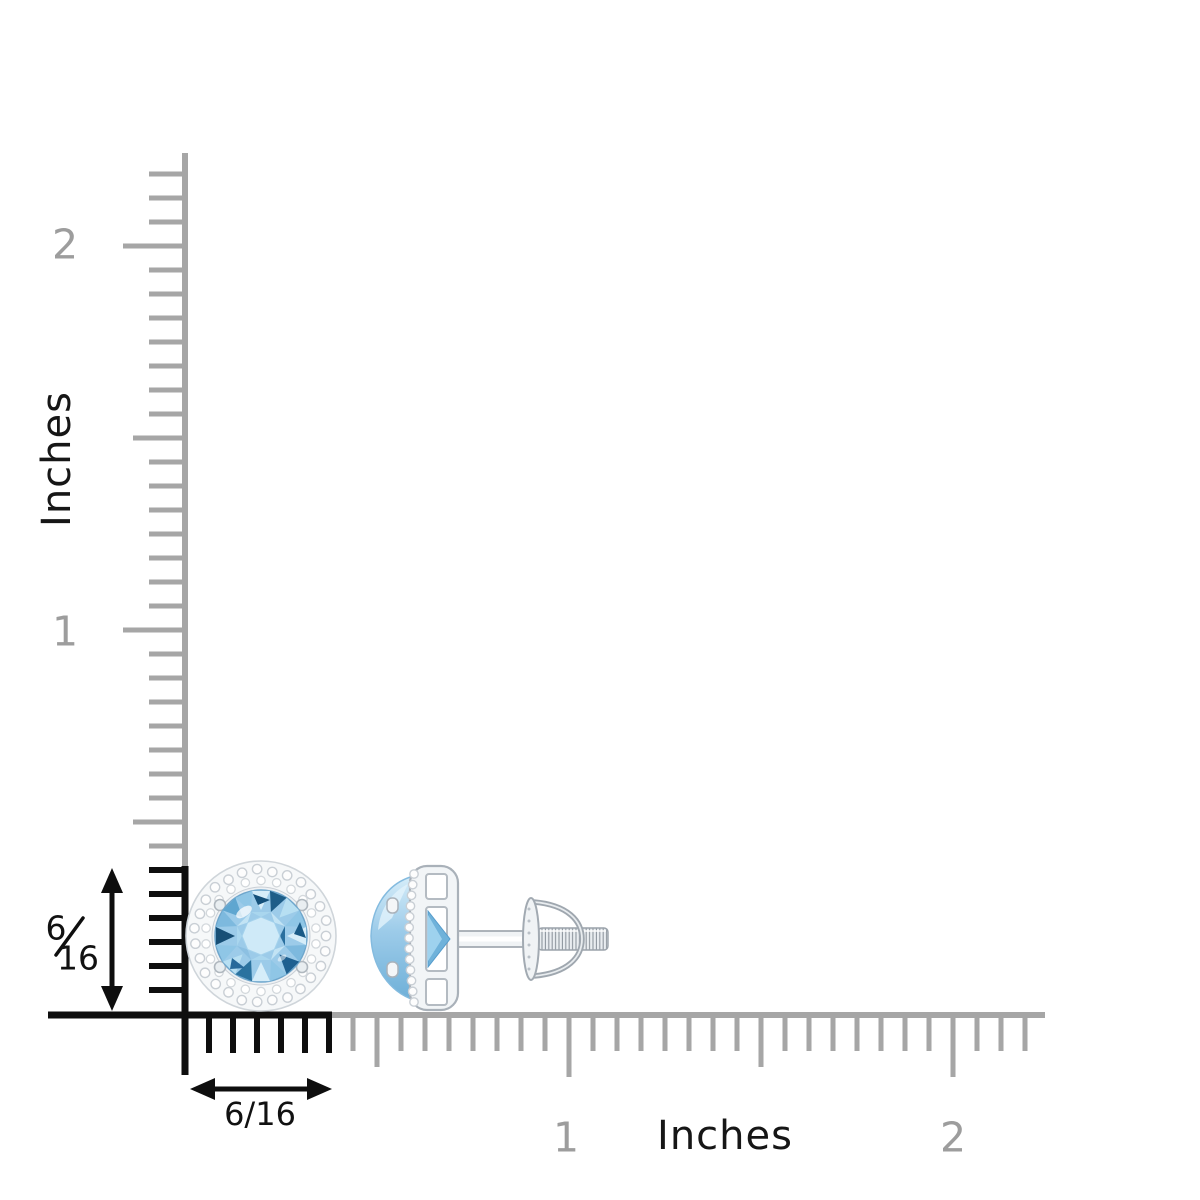  I want to click on vertical-ruler, so click(155, 509).